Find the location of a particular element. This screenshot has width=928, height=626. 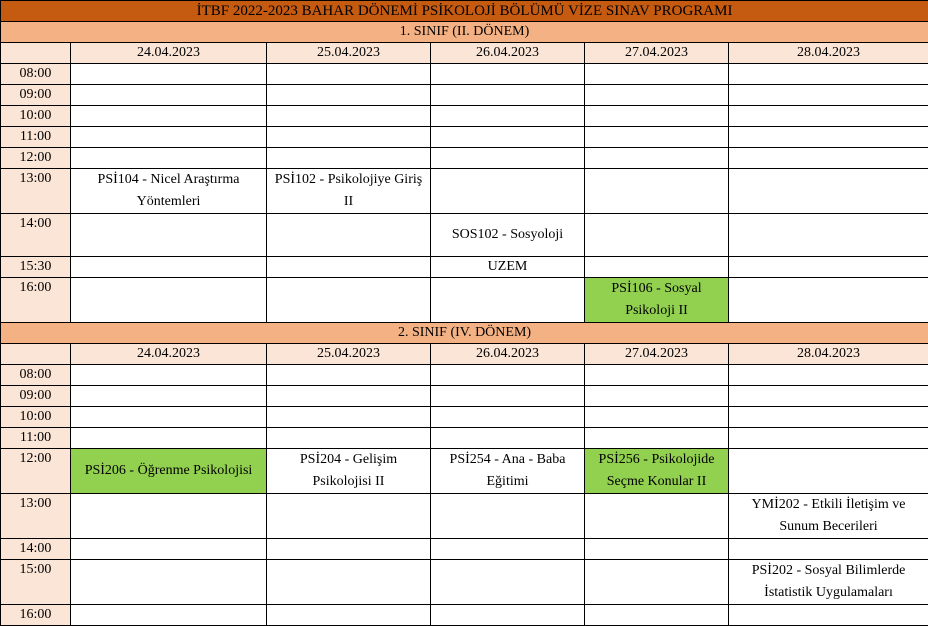

time-label: 09:00 is located at coordinates (36, 95).